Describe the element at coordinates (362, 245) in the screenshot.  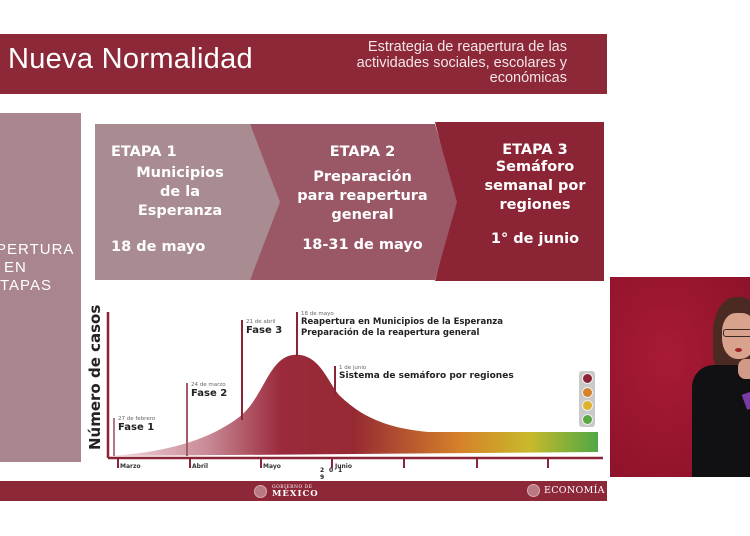
I see `stage-2-date: 18-31 de mayo` at that location.